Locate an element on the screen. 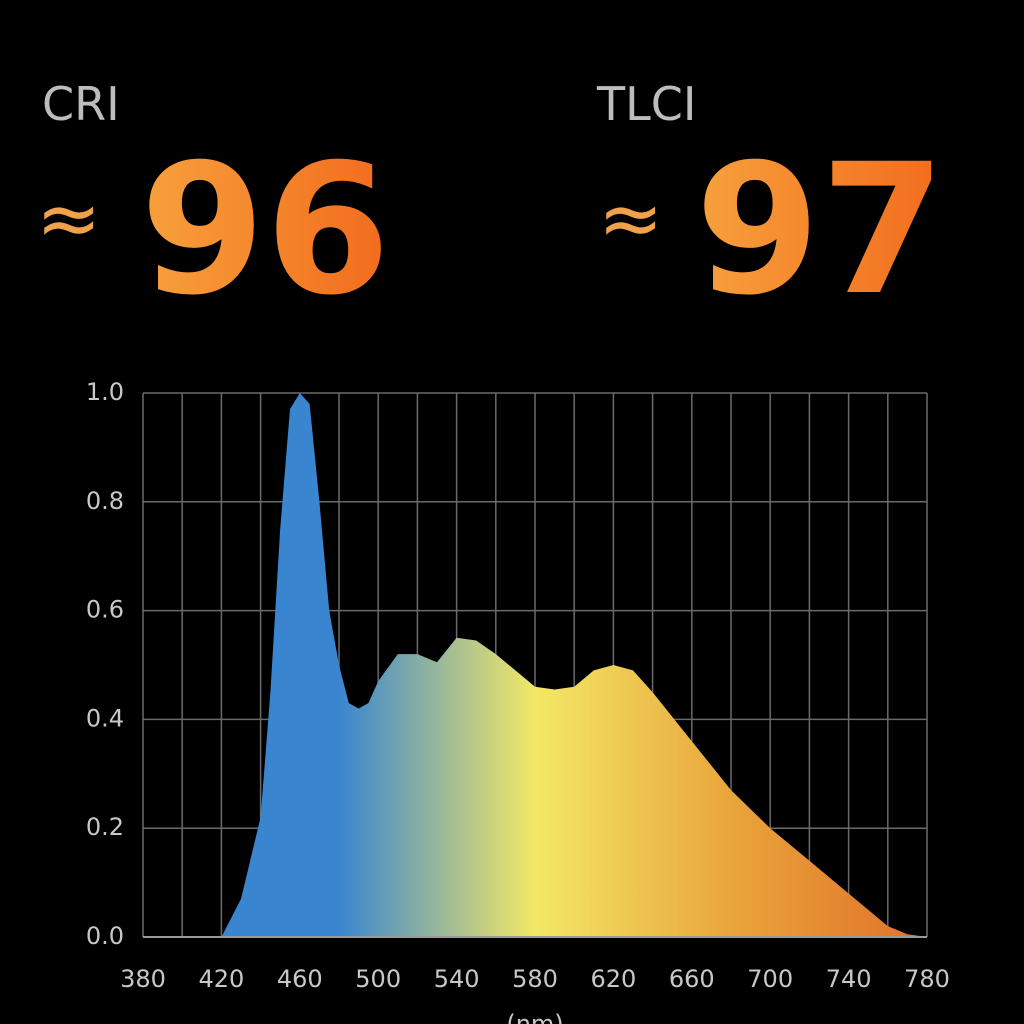 The width and height of the screenshot is (1024, 1024). metric-label: TLCI is located at coordinates (646, 104).